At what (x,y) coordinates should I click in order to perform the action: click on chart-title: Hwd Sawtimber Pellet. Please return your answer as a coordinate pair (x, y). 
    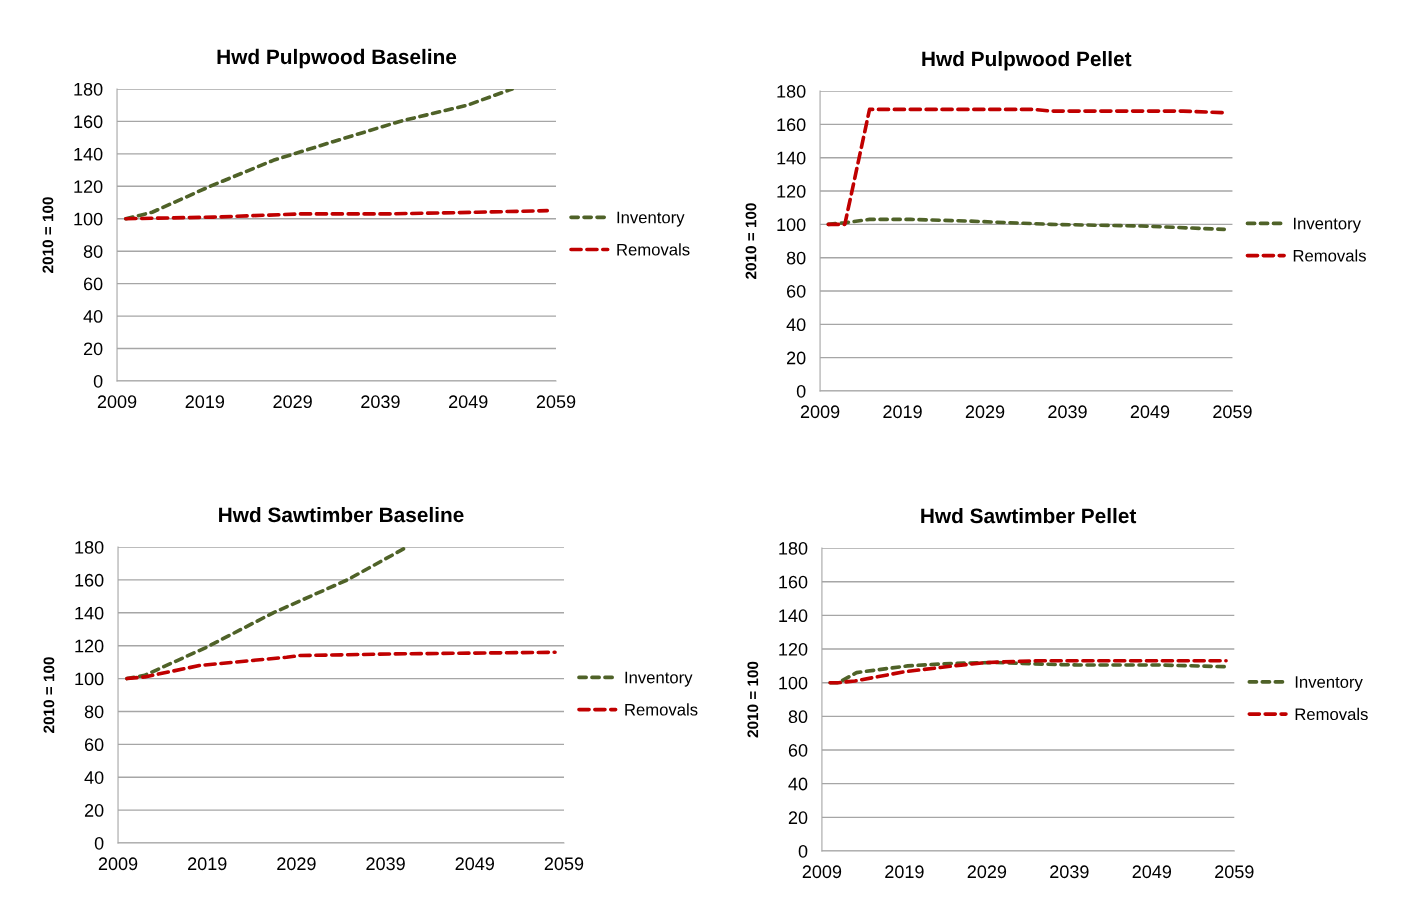
    Looking at the image, I should click on (1029, 515).